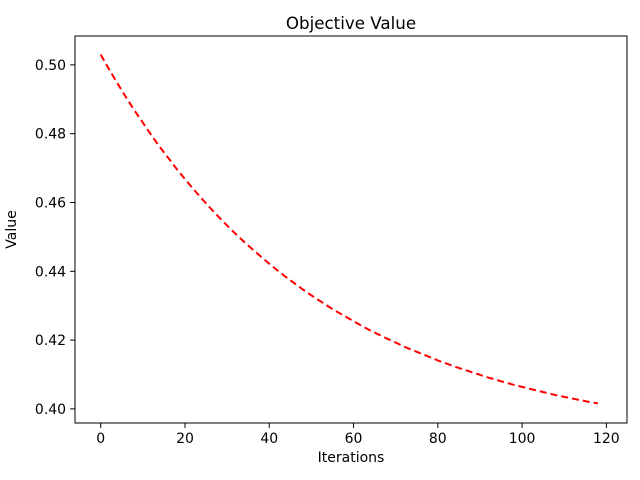  What do you see at coordinates (50, 135) in the screenshot?
I see `y-tick-label: 0.48` at bounding box center [50, 135].